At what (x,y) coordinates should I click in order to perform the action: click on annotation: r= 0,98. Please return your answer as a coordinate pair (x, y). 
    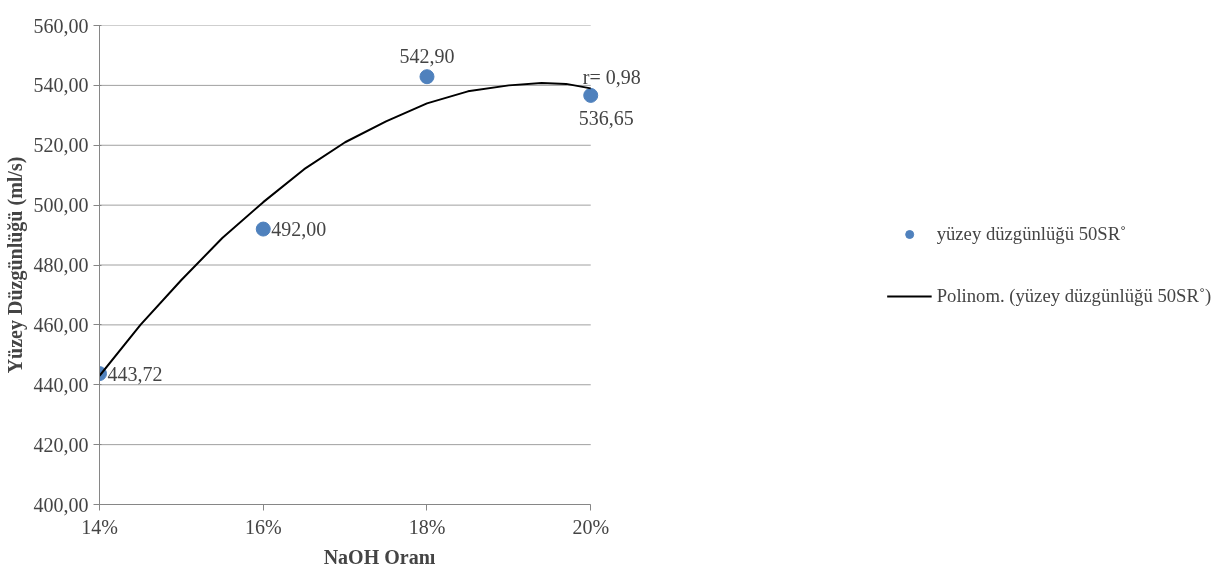
    Looking at the image, I should click on (611, 76).